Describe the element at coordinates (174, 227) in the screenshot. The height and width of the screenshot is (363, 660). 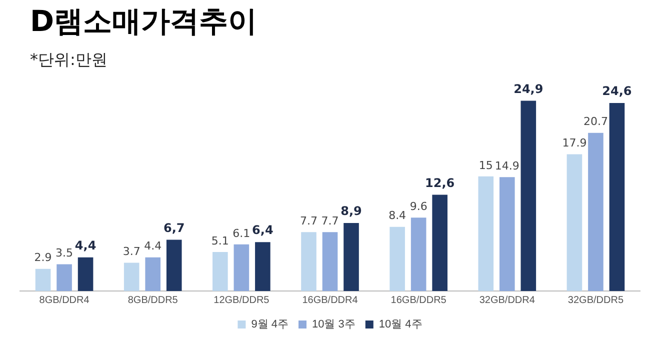
I see `data-label: 6,7` at that location.